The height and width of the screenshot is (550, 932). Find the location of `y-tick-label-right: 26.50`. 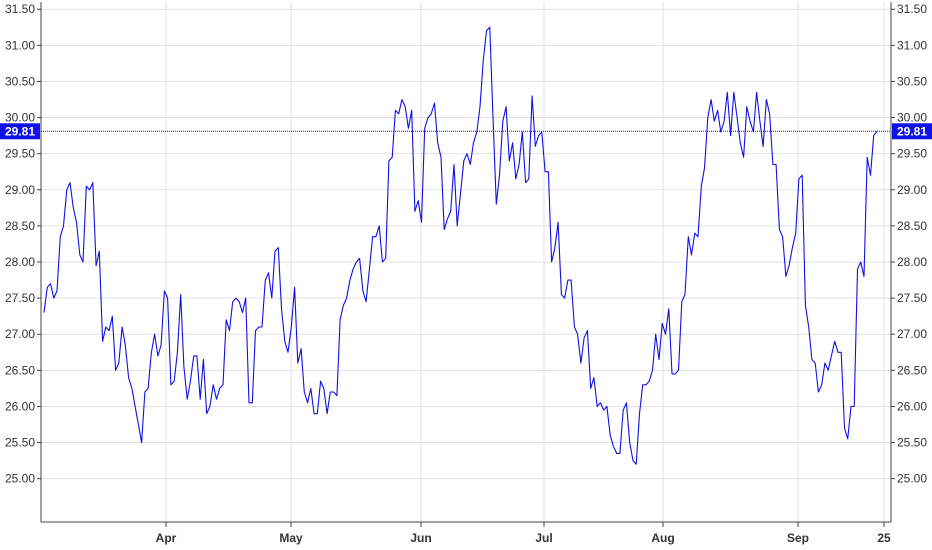

y-tick-label-right: 26.50 is located at coordinates (912, 370).